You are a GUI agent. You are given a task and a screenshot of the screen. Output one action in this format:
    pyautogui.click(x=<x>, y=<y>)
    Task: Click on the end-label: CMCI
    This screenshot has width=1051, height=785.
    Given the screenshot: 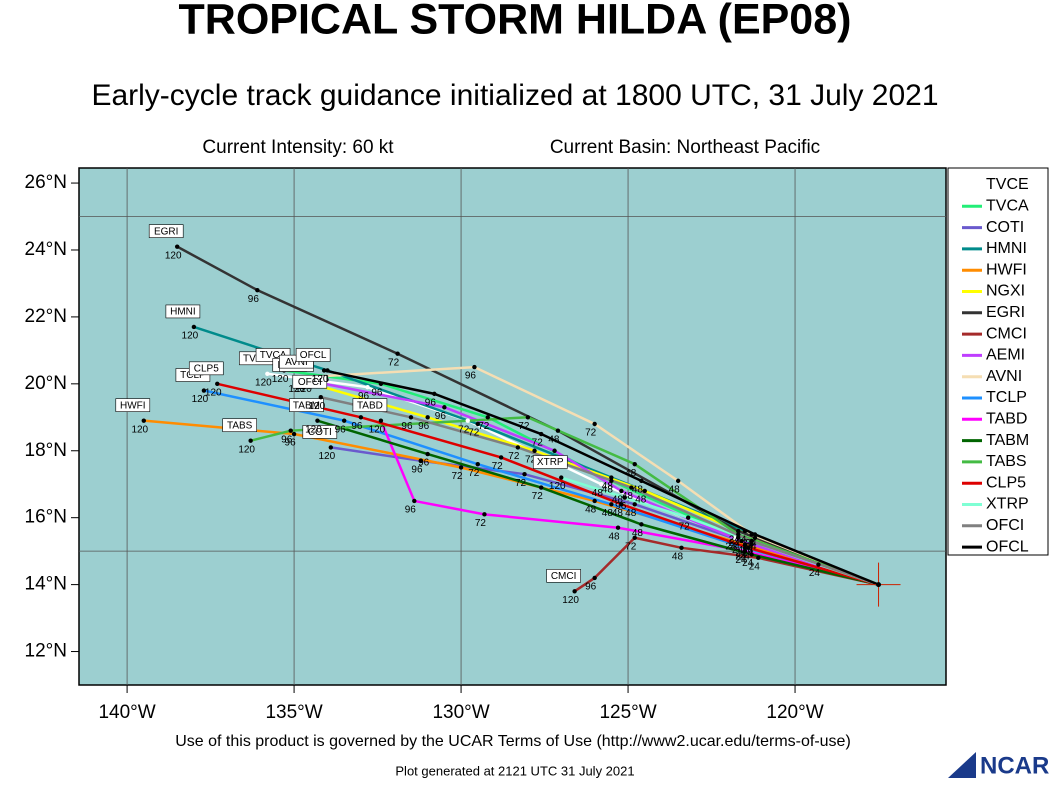 What is the action you would take?
    pyautogui.click(x=564, y=576)
    